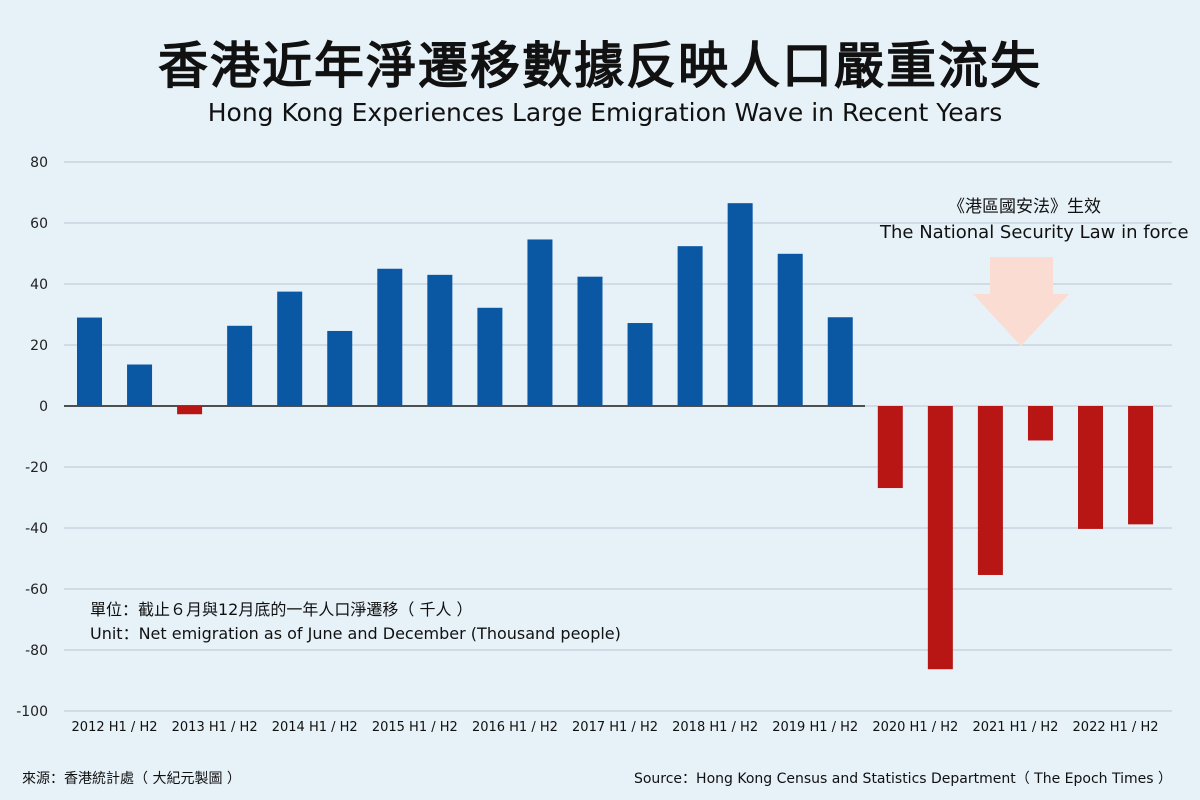 The width and height of the screenshot is (1200, 800). What do you see at coordinates (715, 727) in the screenshot?
I see `x-tick-label: 2018 H1 / H2` at bounding box center [715, 727].